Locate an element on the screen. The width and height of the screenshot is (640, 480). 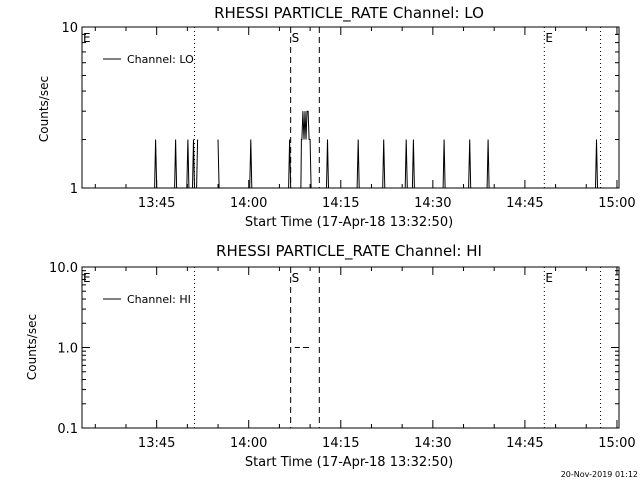
panel-lo-y-axis-label: Counts/sec is located at coordinates (44, 109).